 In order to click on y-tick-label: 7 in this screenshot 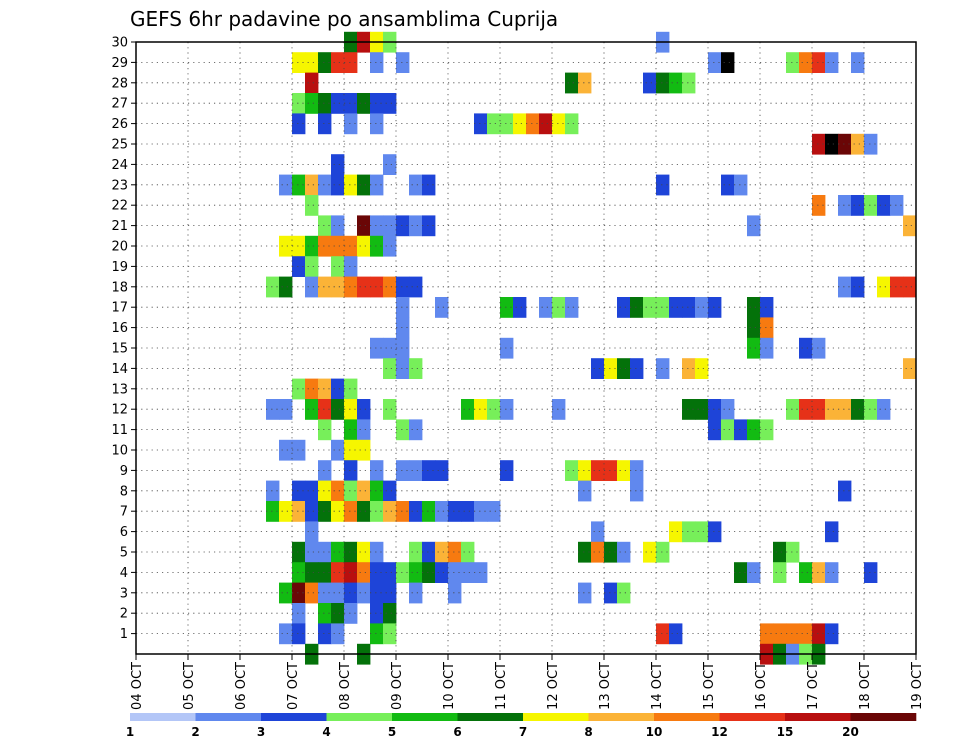, I will do `click(124, 512)`.